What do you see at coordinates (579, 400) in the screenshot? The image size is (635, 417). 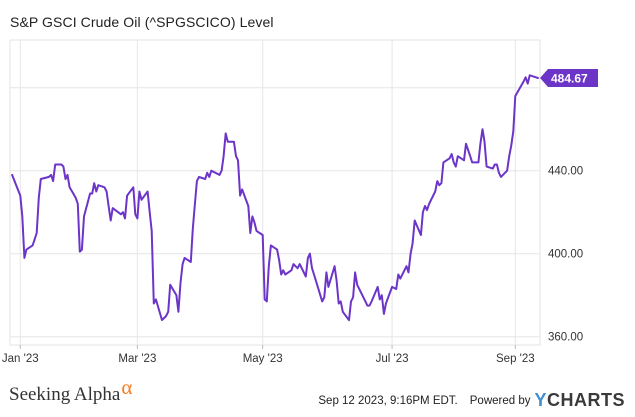 I see `ycharts-logo: Y CHARTS` at bounding box center [579, 400].